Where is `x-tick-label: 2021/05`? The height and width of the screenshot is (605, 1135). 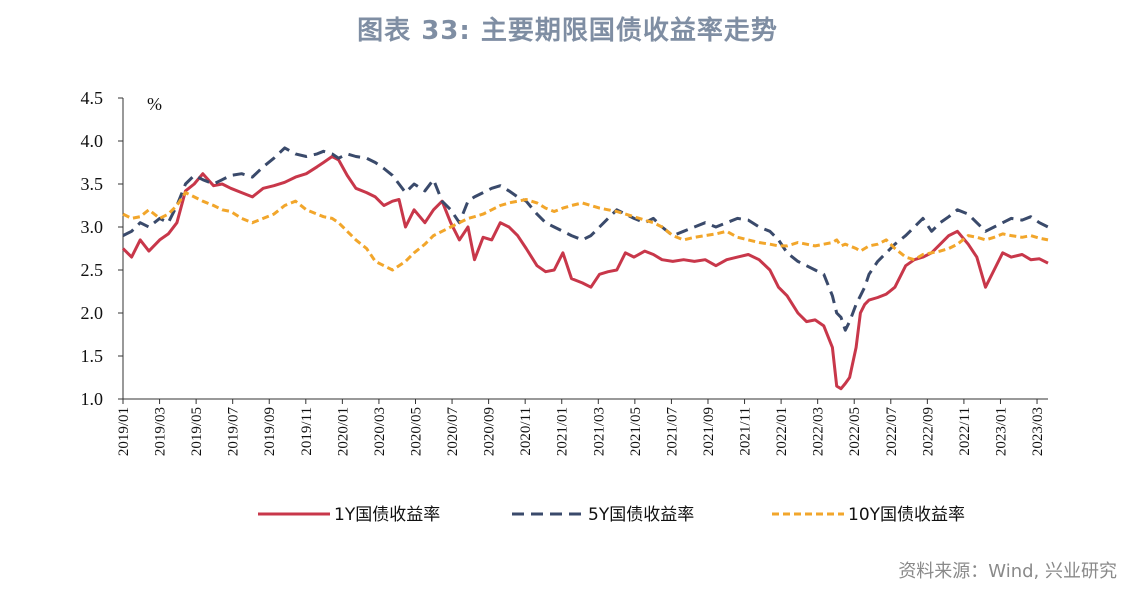 x-tick-label: 2021/05 is located at coordinates (636, 431).